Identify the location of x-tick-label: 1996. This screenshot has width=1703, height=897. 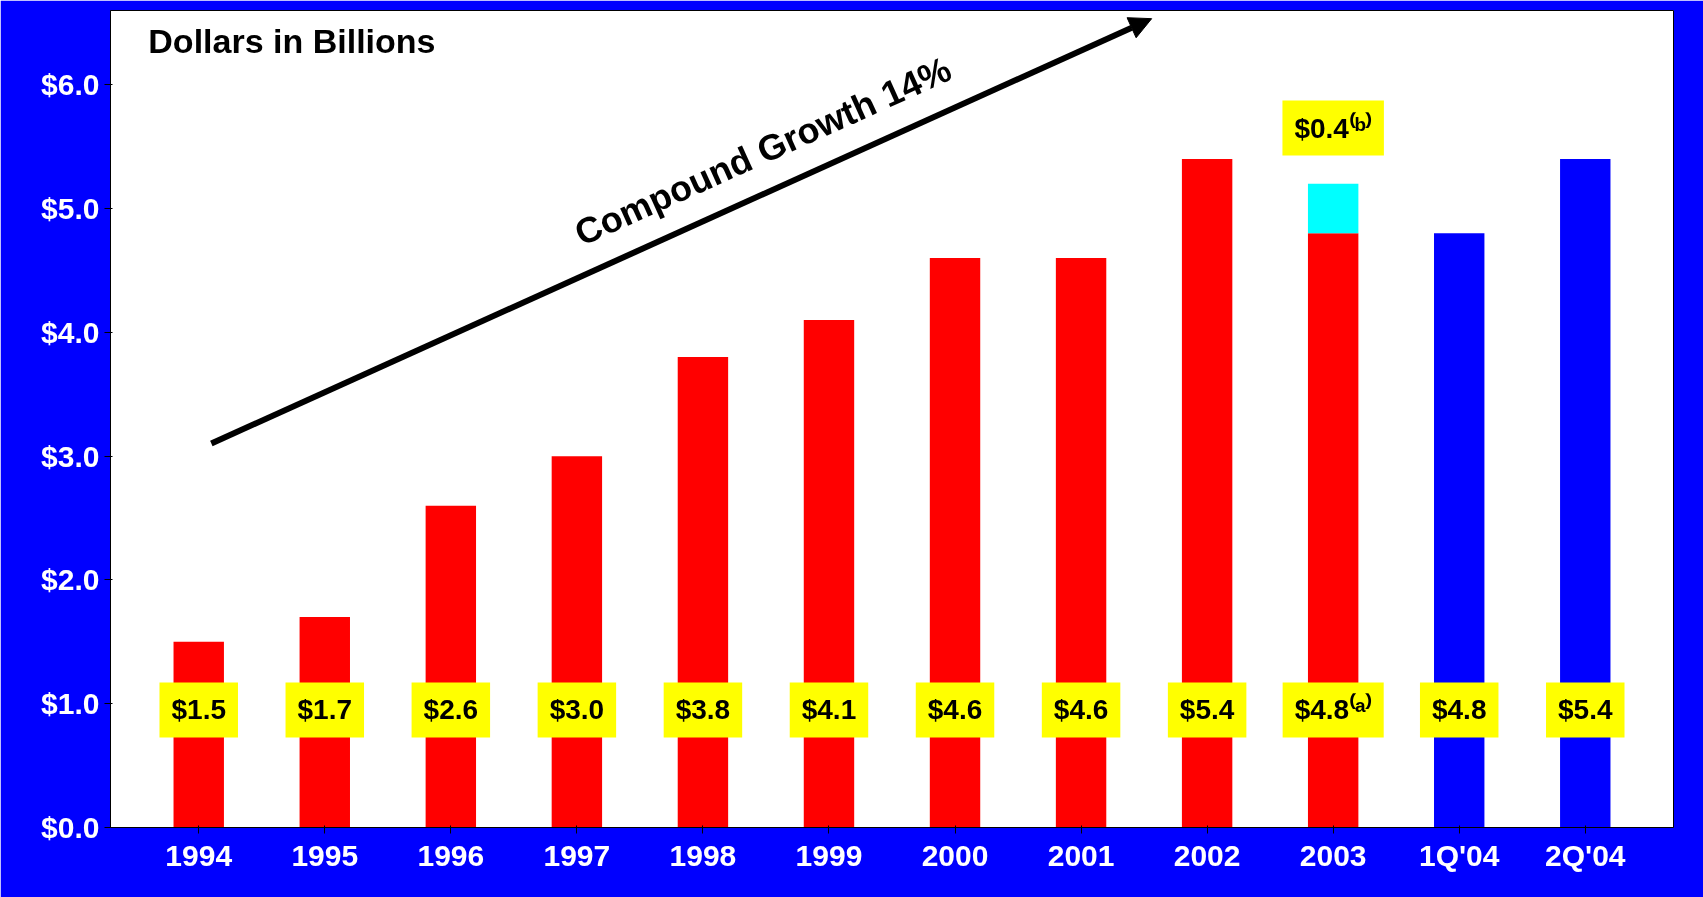
(451, 855).